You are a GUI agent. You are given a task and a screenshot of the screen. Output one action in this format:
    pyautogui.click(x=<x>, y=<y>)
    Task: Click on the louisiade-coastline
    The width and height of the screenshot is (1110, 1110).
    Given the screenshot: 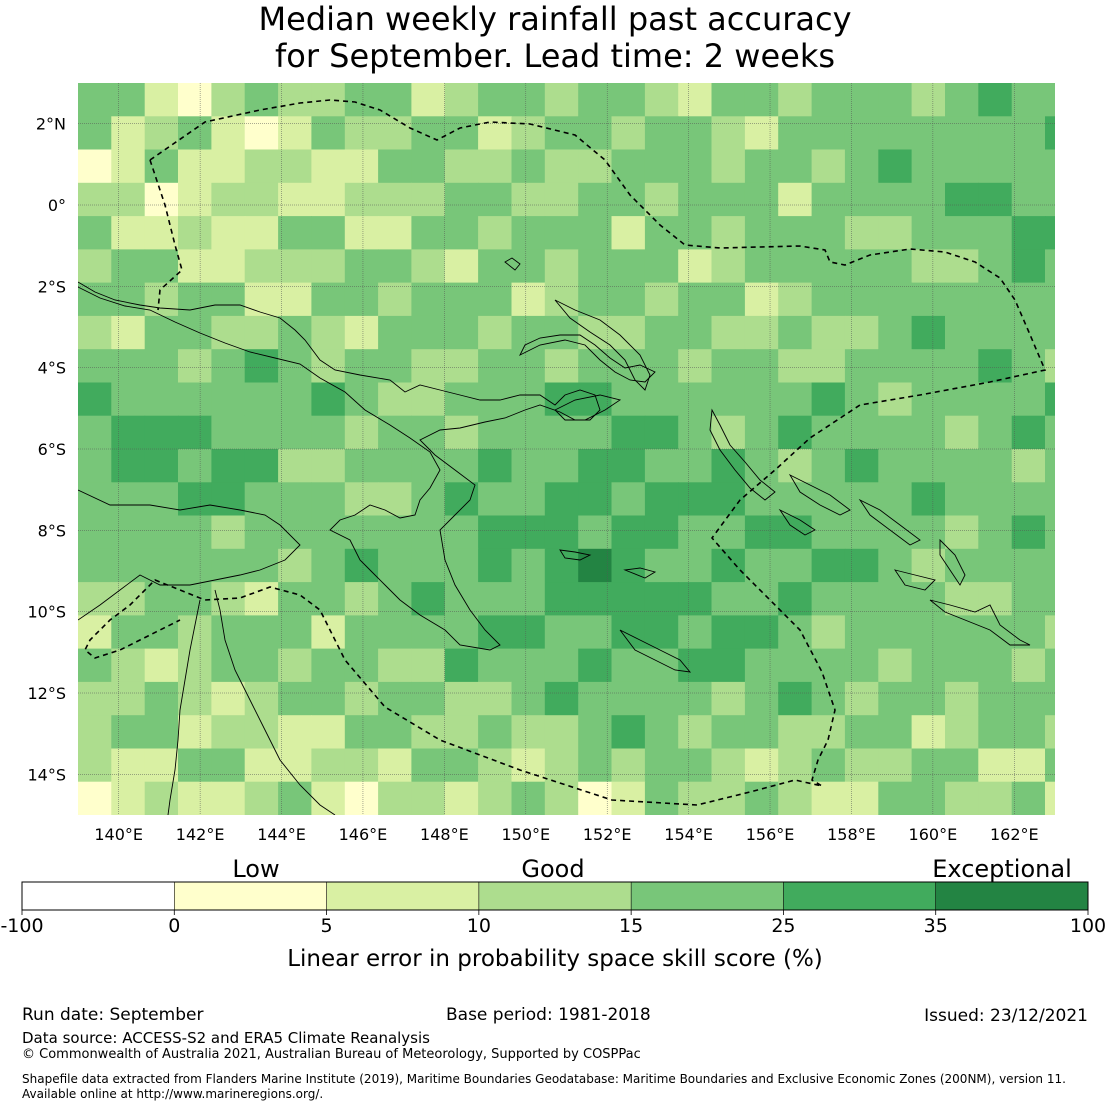 What is the action you would take?
    pyautogui.click(x=655, y=651)
    